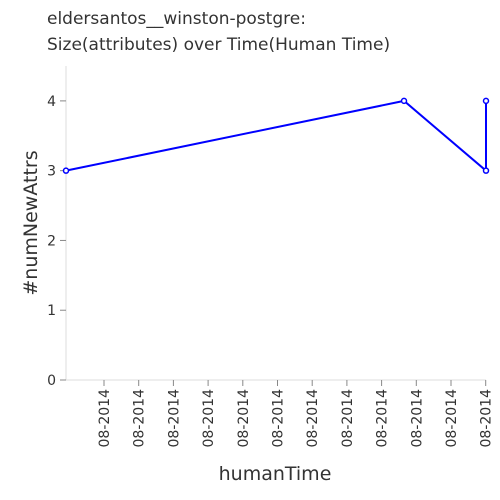 The width and height of the screenshot is (500, 500). I want to click on y-axis-ticks: 0 1 2 3 4, so click(56, 241).